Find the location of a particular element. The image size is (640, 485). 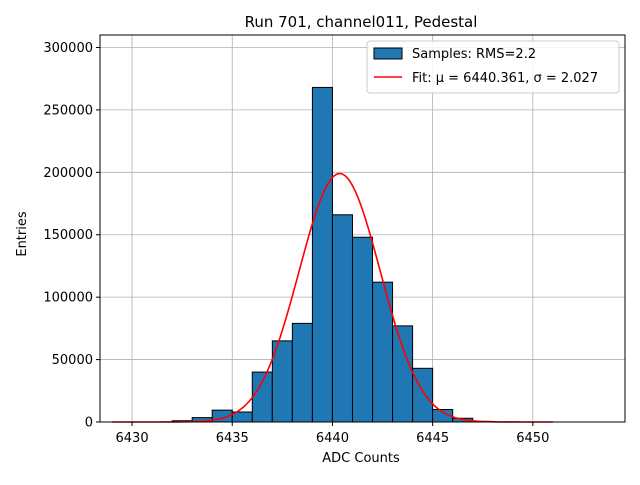

x-tick-label: 6445 is located at coordinates (432, 438).